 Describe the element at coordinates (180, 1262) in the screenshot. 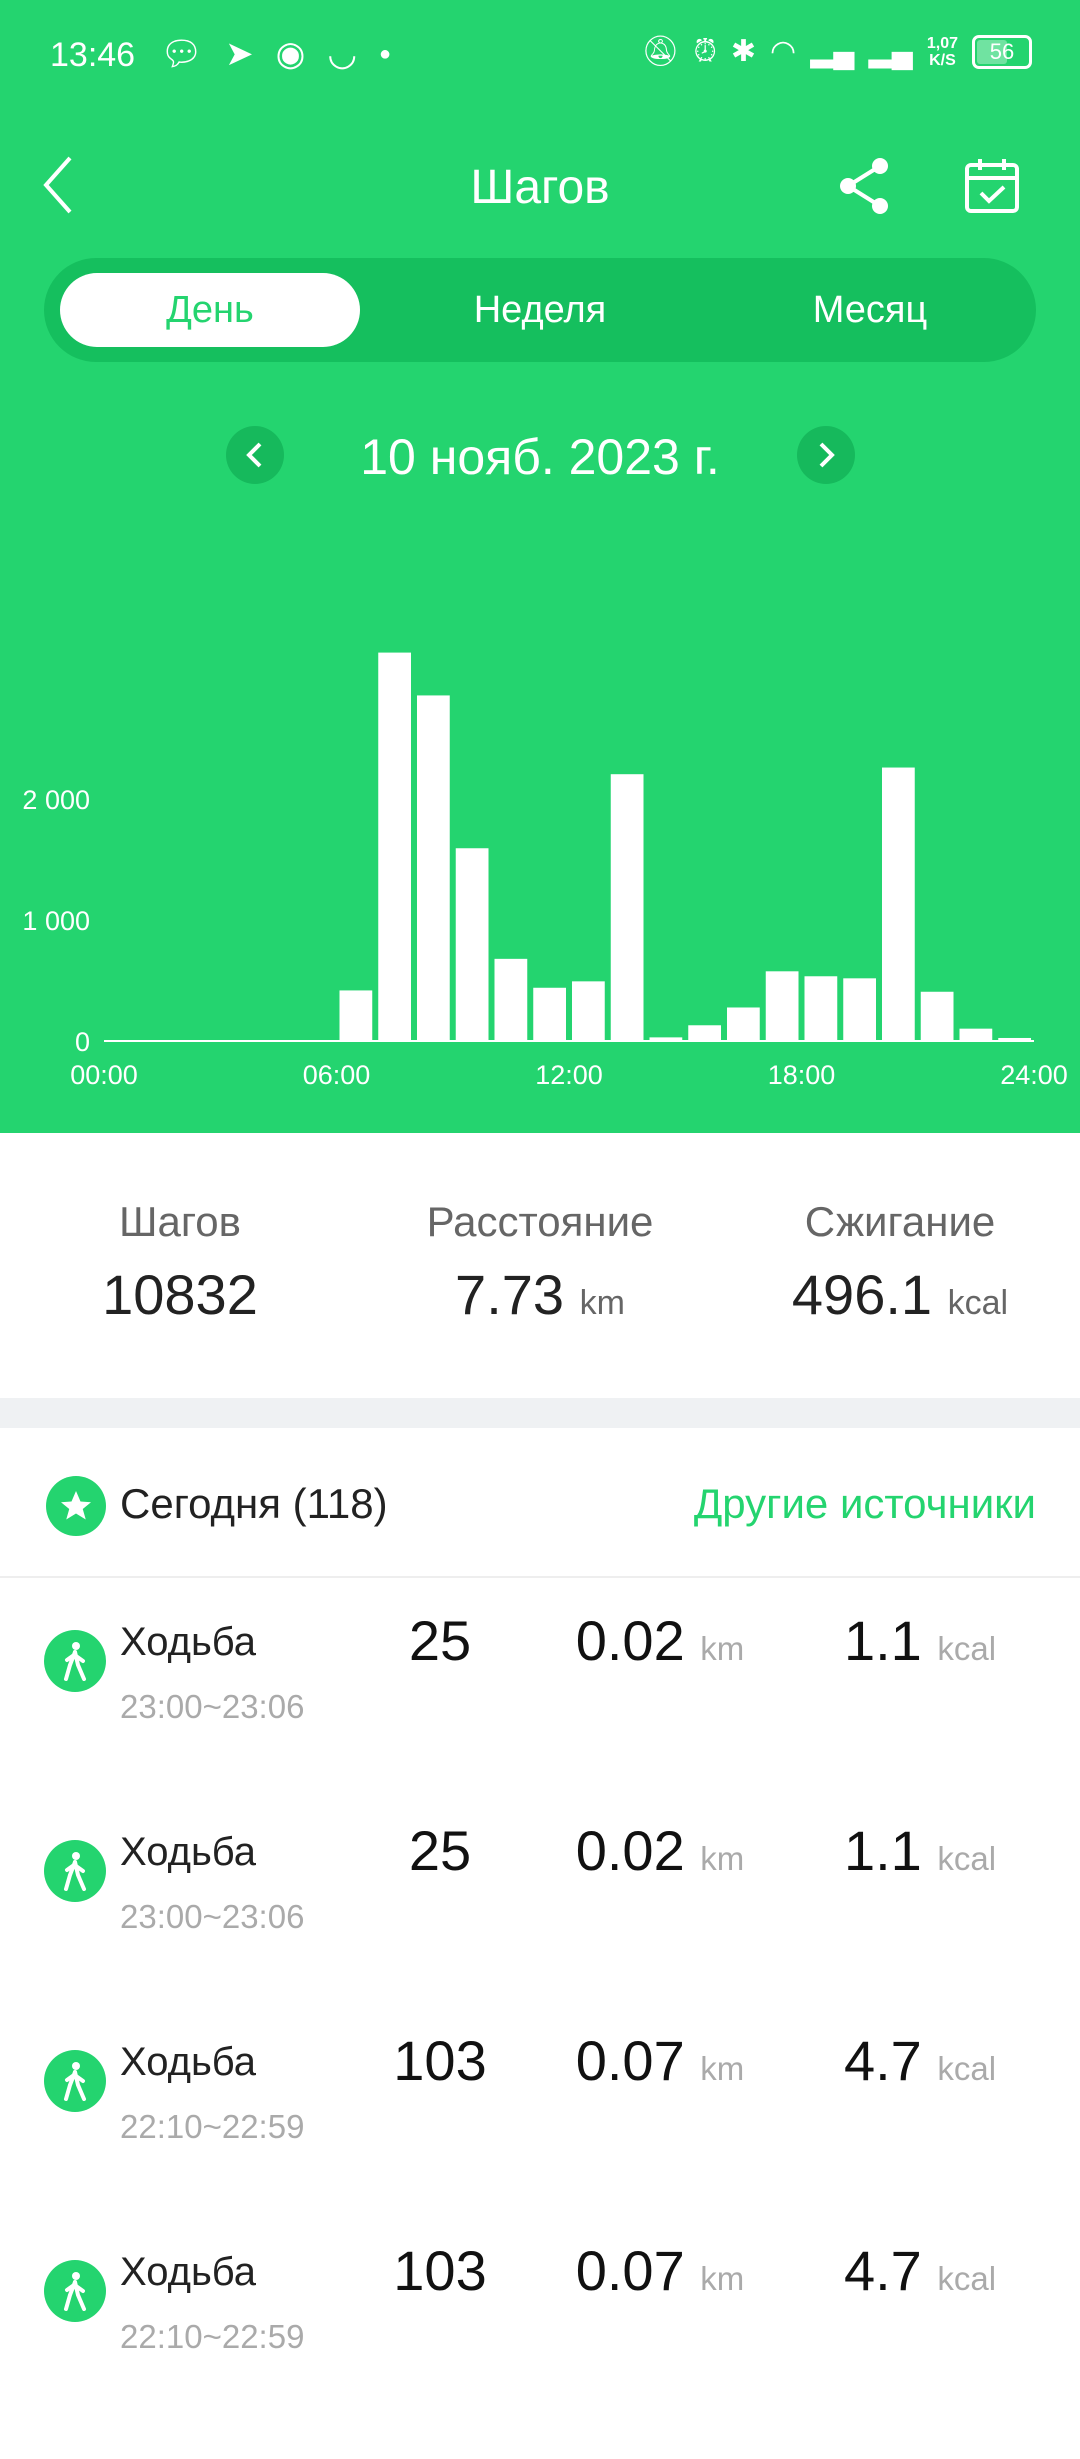

I see `steps-stat: Шагов 10832` at that location.